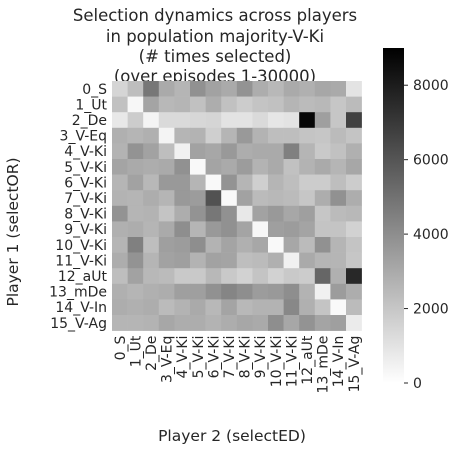 This screenshot has width=450, height=449. I want to click on y-axis-label: Player 1 (selectOR), so click(13, 231).